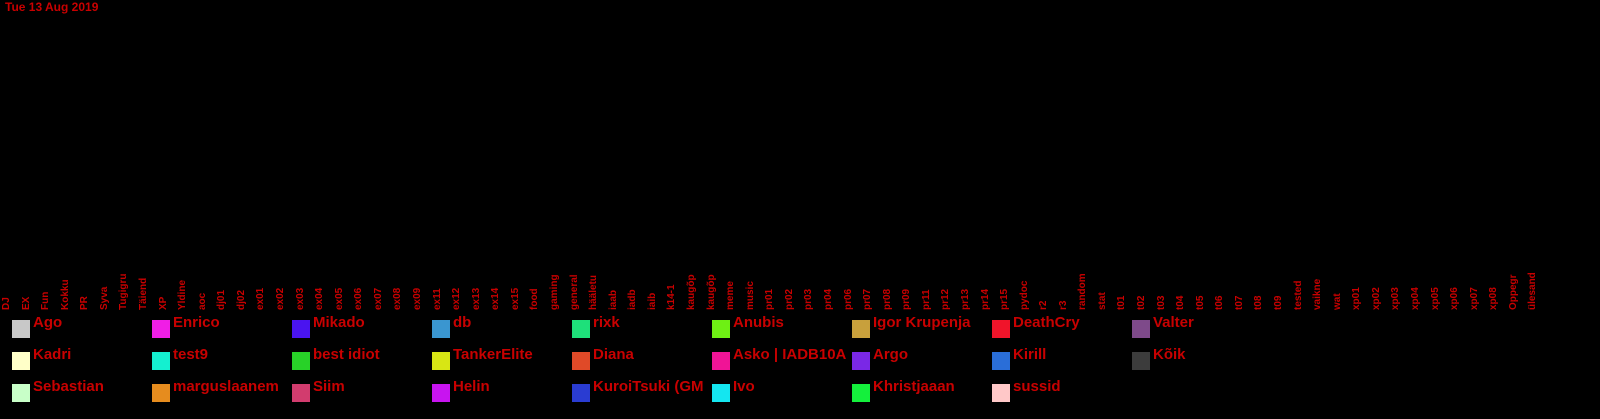  I want to click on channel-label: Yldine, so click(183, 294).